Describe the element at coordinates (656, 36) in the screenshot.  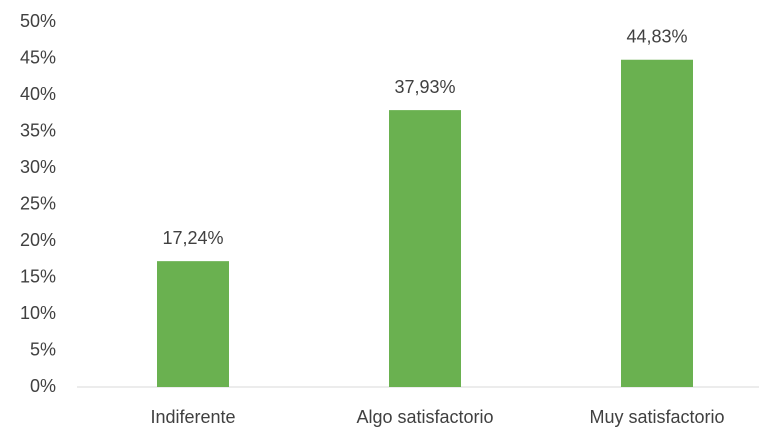
I see `data-label: 44,83%` at that location.